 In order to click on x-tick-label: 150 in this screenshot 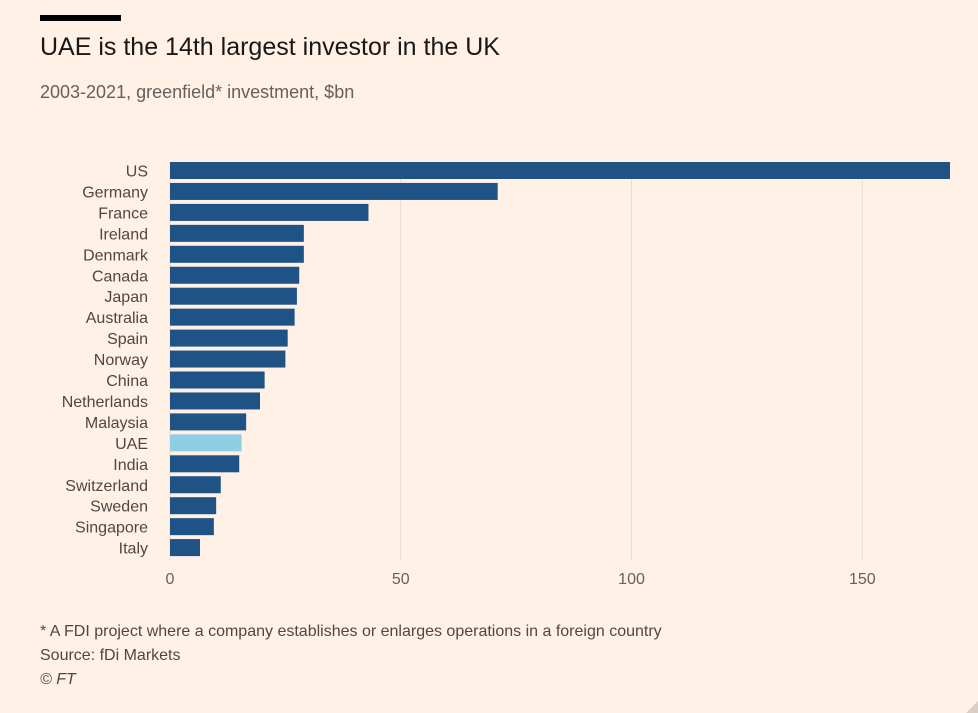, I will do `click(862, 579)`.